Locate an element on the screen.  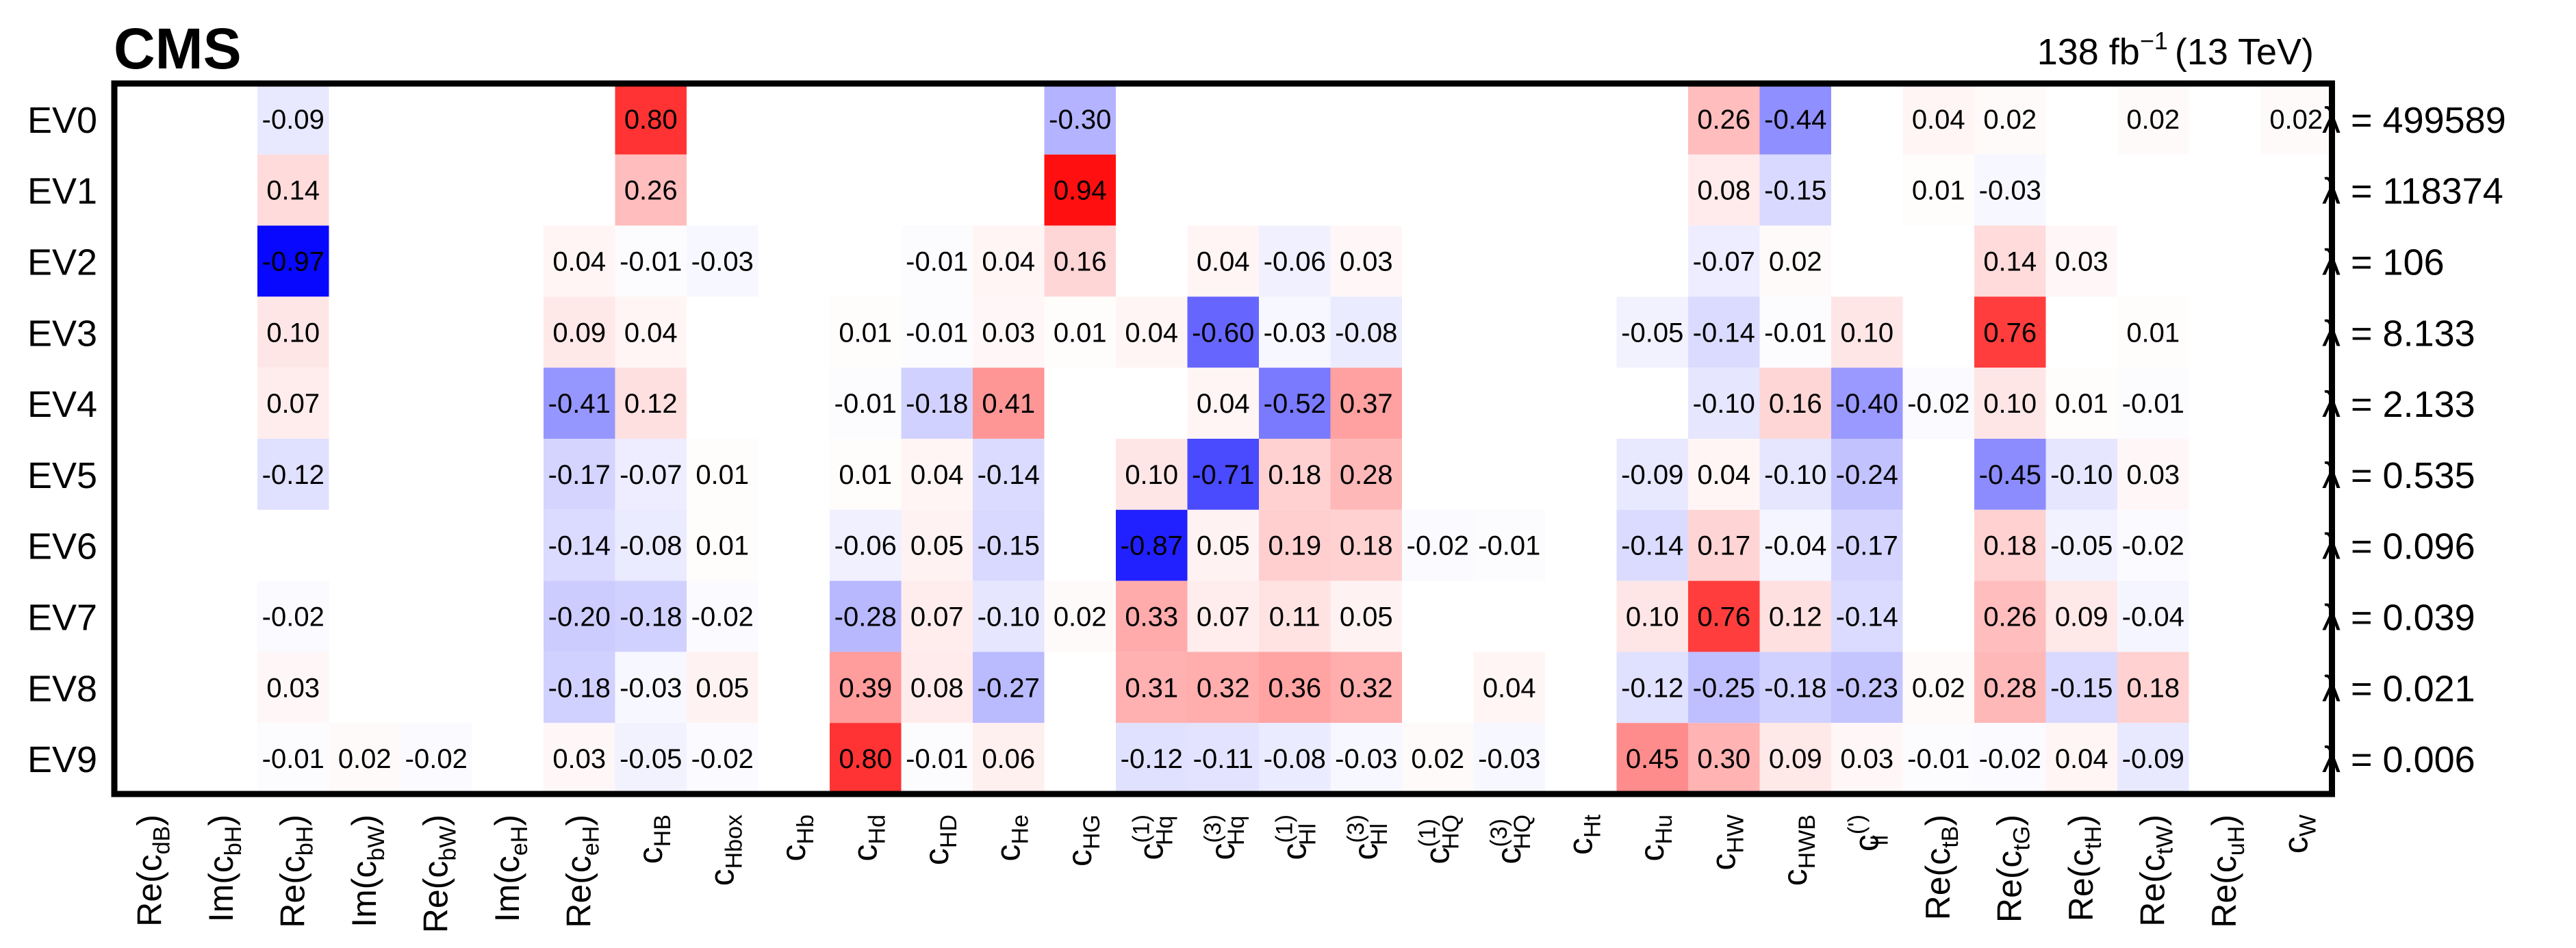
column-label: cHt is located at coordinates (1583, 834).